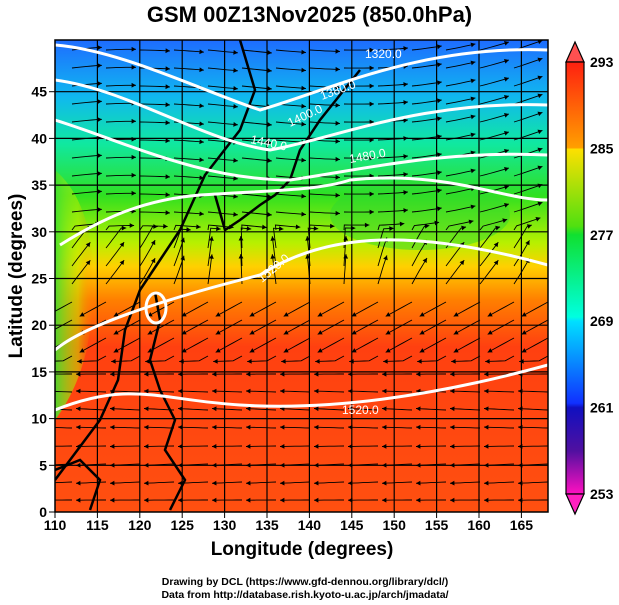 The height and width of the screenshot is (605, 619). I want to click on x-tick-label: 150, so click(395, 525).